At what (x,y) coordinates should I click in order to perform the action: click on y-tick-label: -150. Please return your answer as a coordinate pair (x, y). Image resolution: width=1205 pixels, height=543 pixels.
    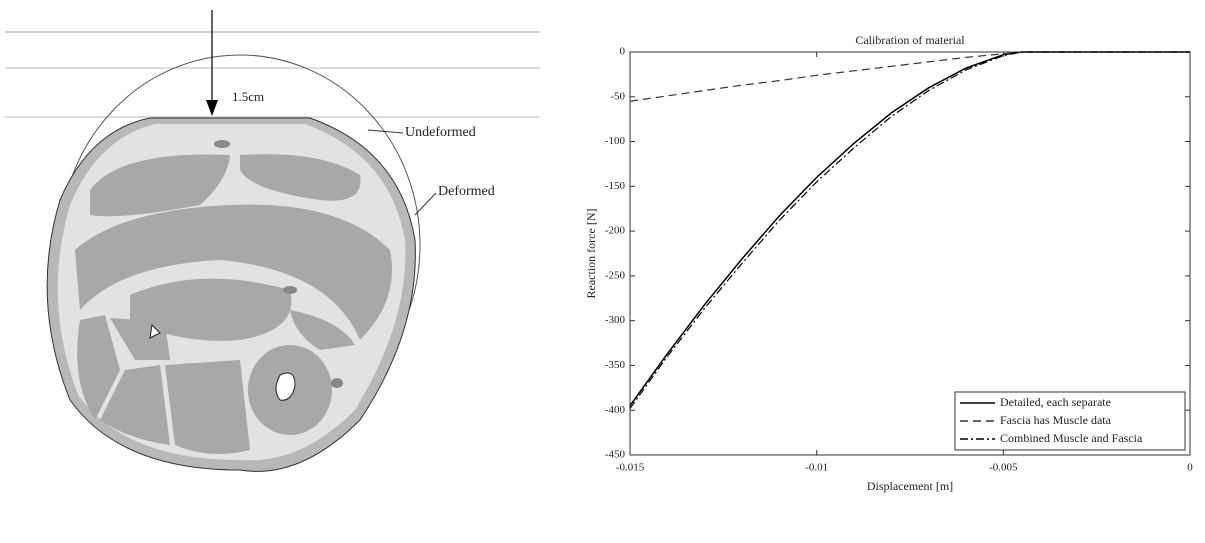
    Looking at the image, I should click on (615, 186).